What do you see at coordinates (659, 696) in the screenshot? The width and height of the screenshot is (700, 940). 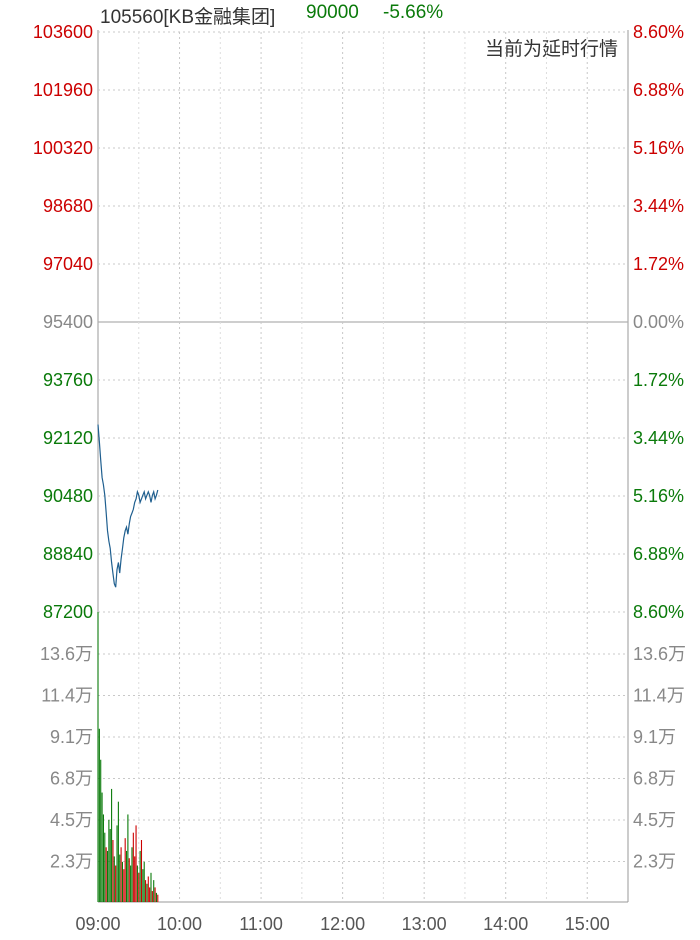 I see `volume-tick-label-right: 11.4万` at bounding box center [659, 696].